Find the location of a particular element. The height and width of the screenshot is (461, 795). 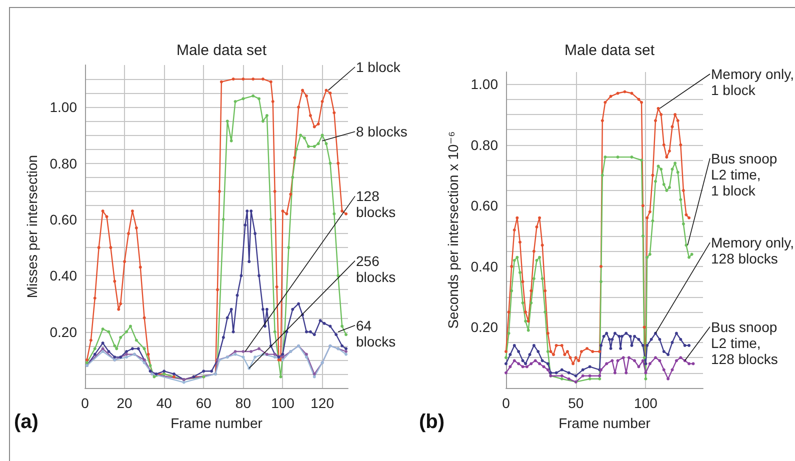

annotation: Memory only, 128 blocks is located at coordinates (752, 250).